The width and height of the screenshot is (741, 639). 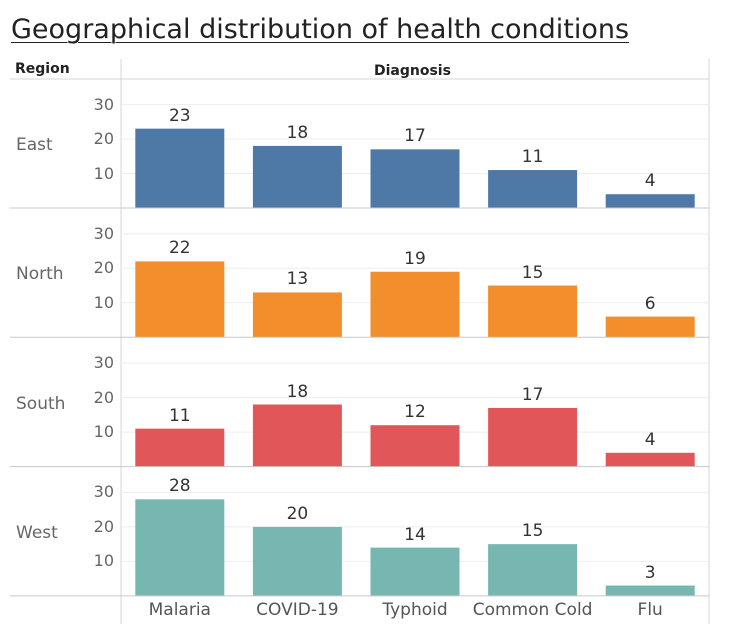 I want to click on x-tick-label: Flu, so click(x=650, y=610).